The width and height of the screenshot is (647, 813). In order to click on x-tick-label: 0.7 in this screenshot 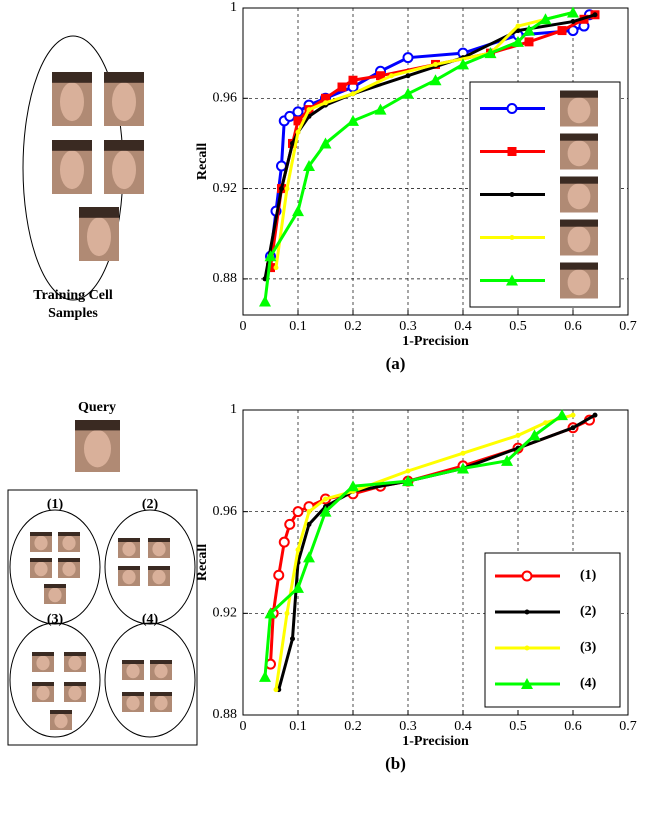, I will do `click(628, 726)`.